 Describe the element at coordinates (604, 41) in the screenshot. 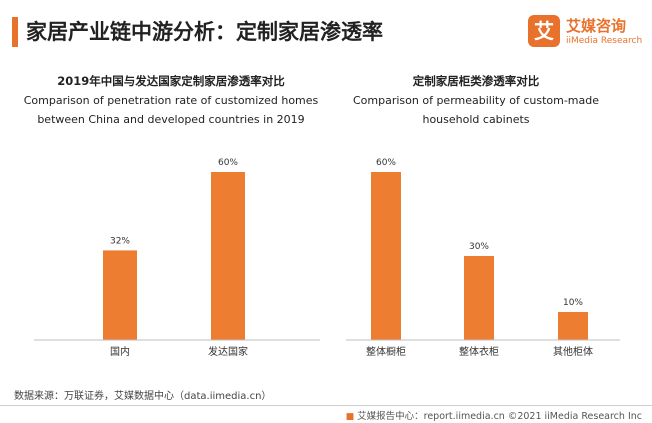

I see `logo-en-text: iiMedia Research` at that location.